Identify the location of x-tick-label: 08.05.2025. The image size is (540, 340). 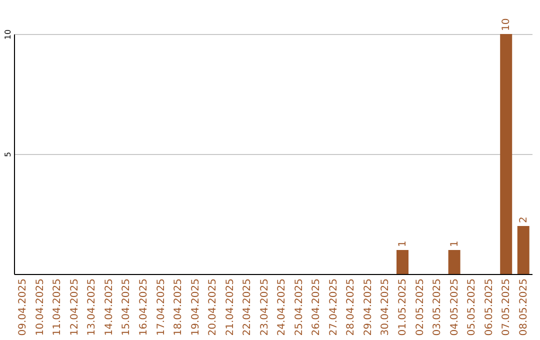
(524, 307).